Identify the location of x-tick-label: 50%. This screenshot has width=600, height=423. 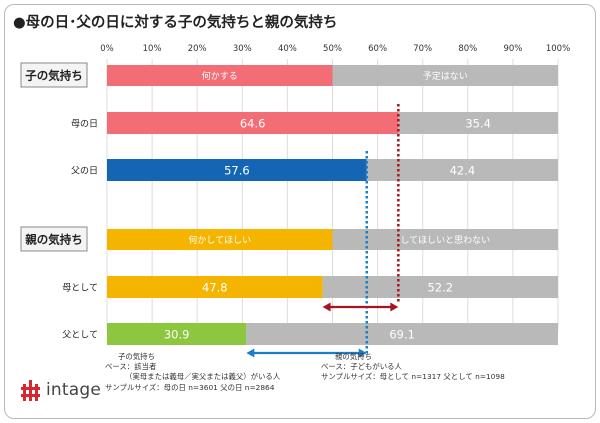
(332, 49).